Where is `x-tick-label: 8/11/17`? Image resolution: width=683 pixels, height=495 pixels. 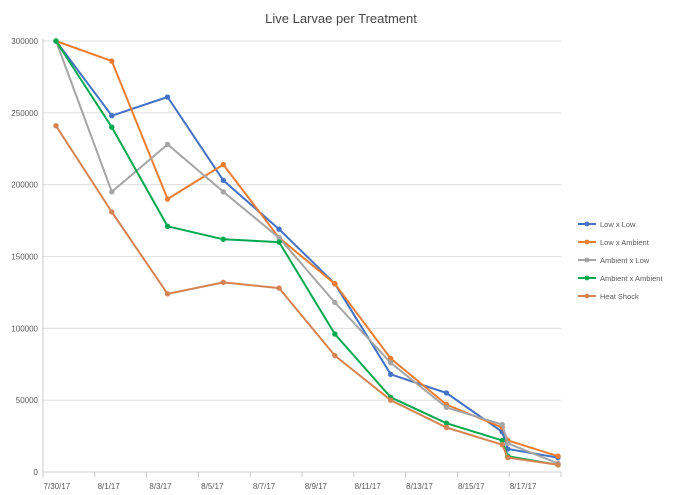
x-tick-label: 8/11/17 is located at coordinates (368, 486).